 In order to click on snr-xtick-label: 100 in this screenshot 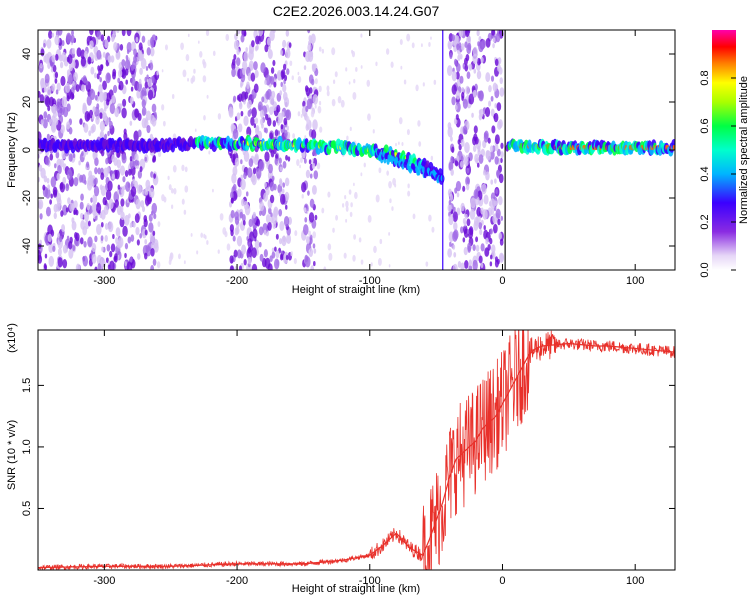, I will do `click(635, 581)`.